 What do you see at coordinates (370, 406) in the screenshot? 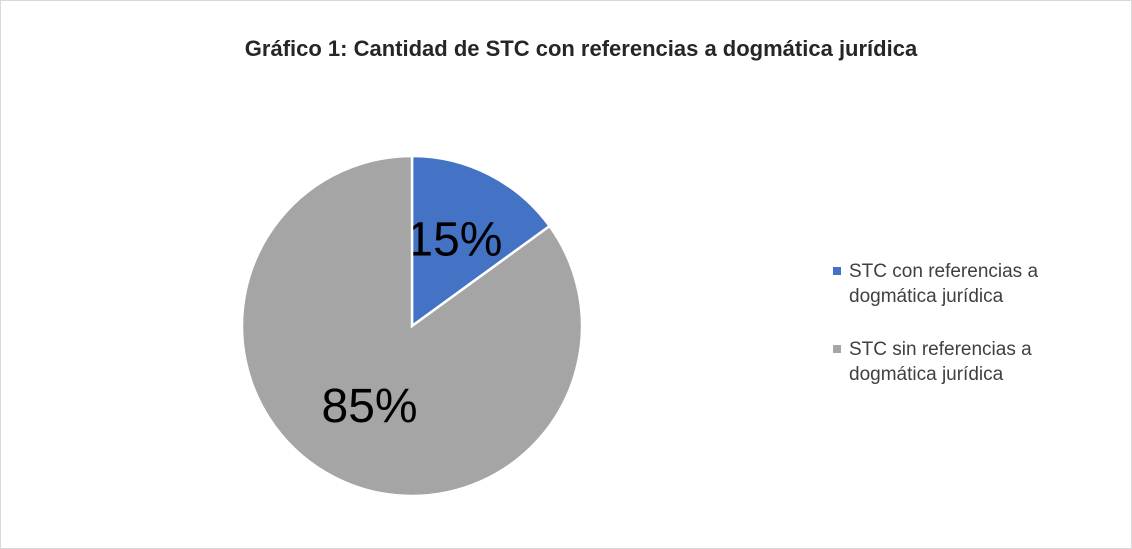
I see `data-label: 85%` at bounding box center [370, 406].